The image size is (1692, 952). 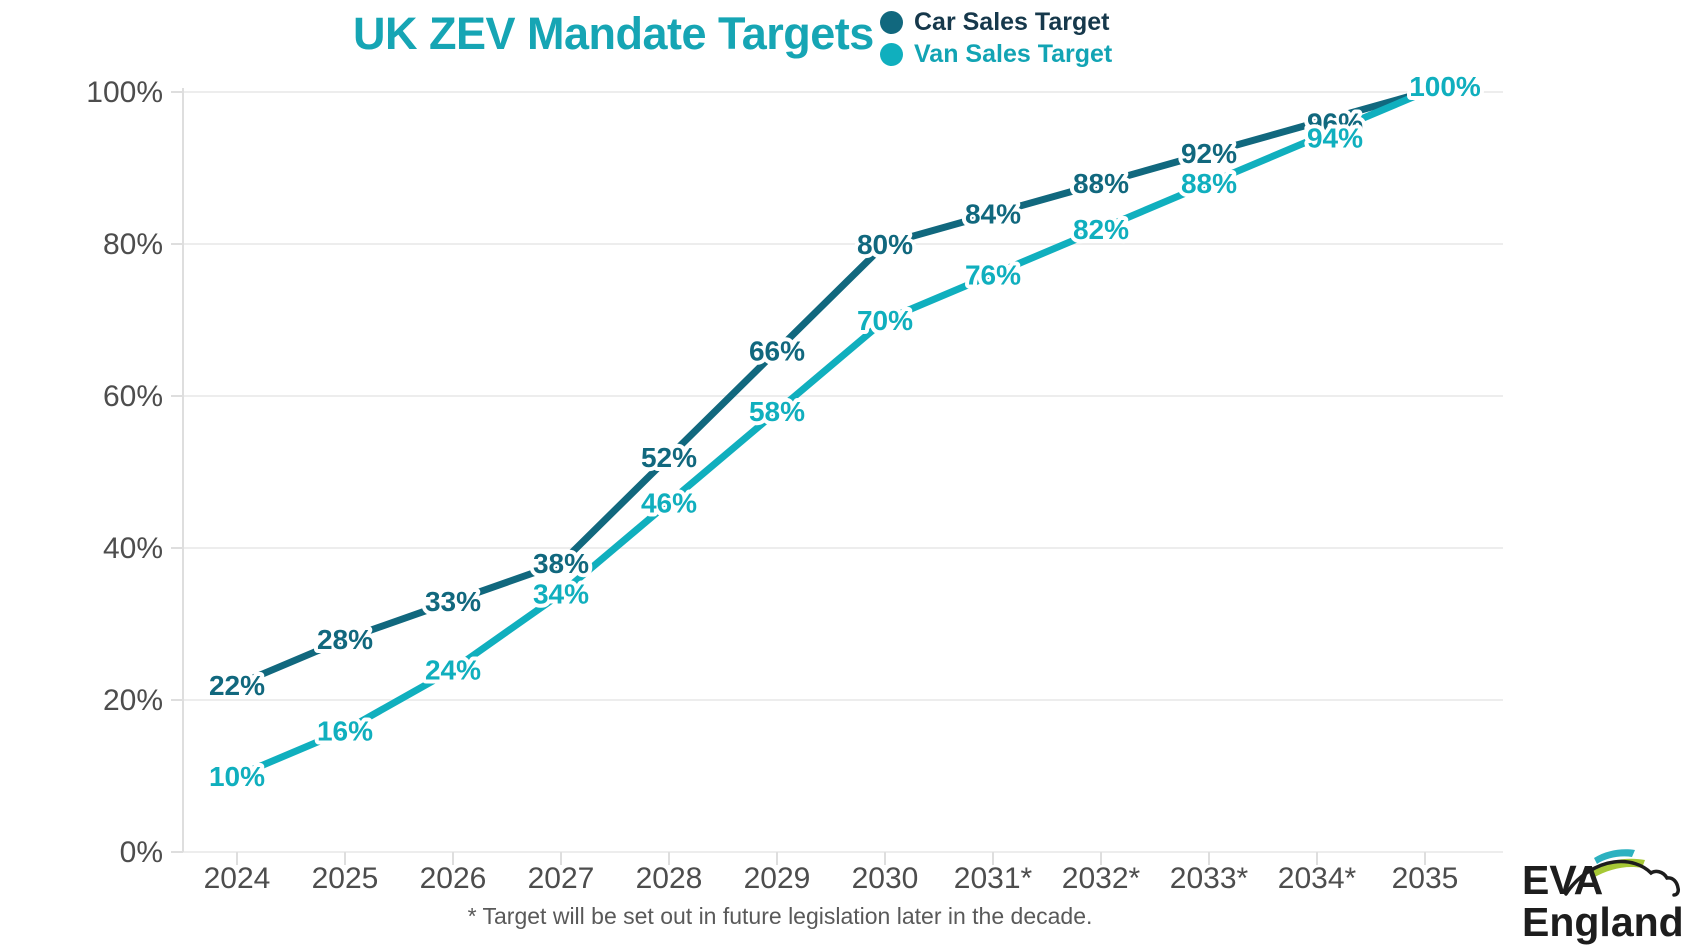 What do you see at coordinates (133, 548) in the screenshot?
I see `y-axis-label: 40%` at bounding box center [133, 548].